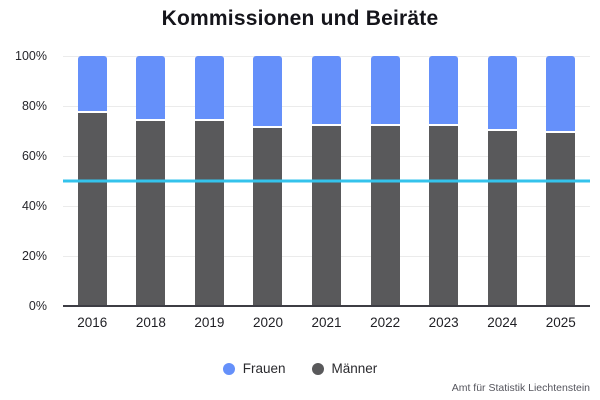 This screenshot has width=600, height=400. Describe the element at coordinates (34, 256) in the screenshot. I see `y-tick-label-20: 20%` at that location.